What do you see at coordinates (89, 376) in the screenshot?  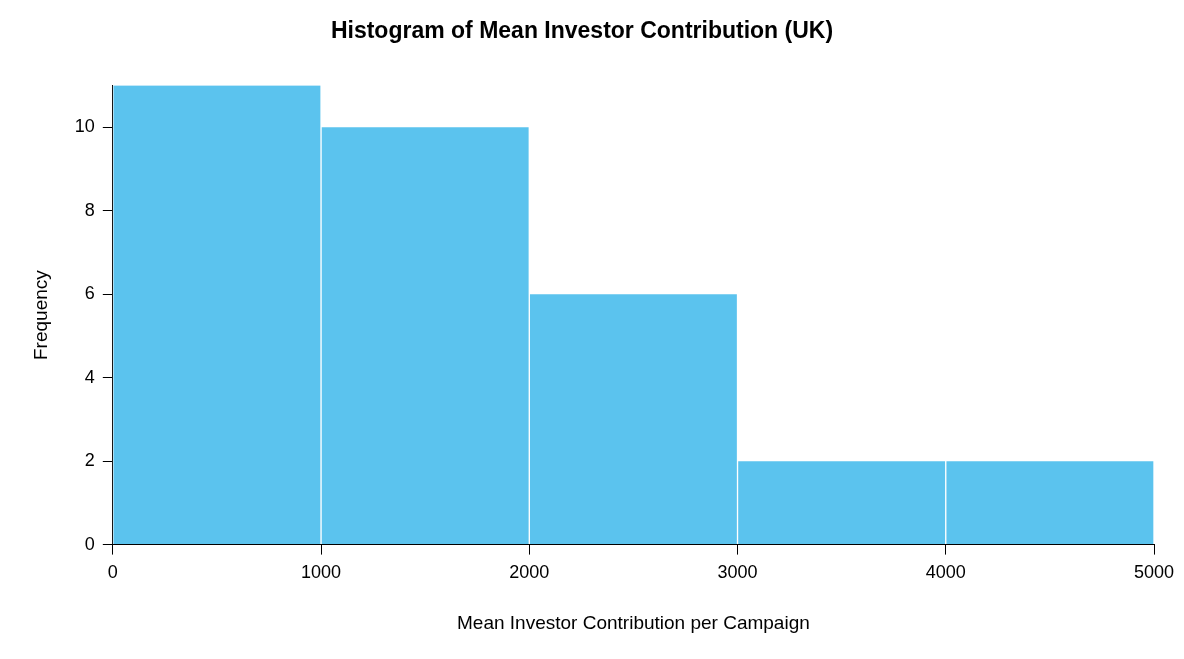 I see `y-tick-label: 4` at bounding box center [89, 376].